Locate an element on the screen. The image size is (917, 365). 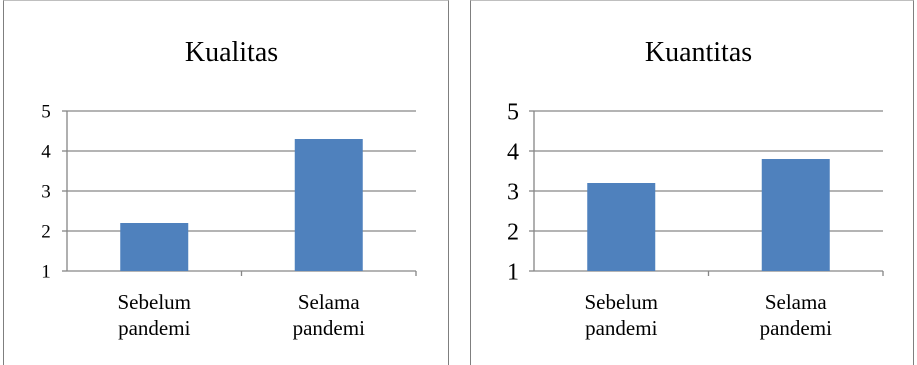
chart-0-category-label-0-1: pandemi is located at coordinates (154, 328).